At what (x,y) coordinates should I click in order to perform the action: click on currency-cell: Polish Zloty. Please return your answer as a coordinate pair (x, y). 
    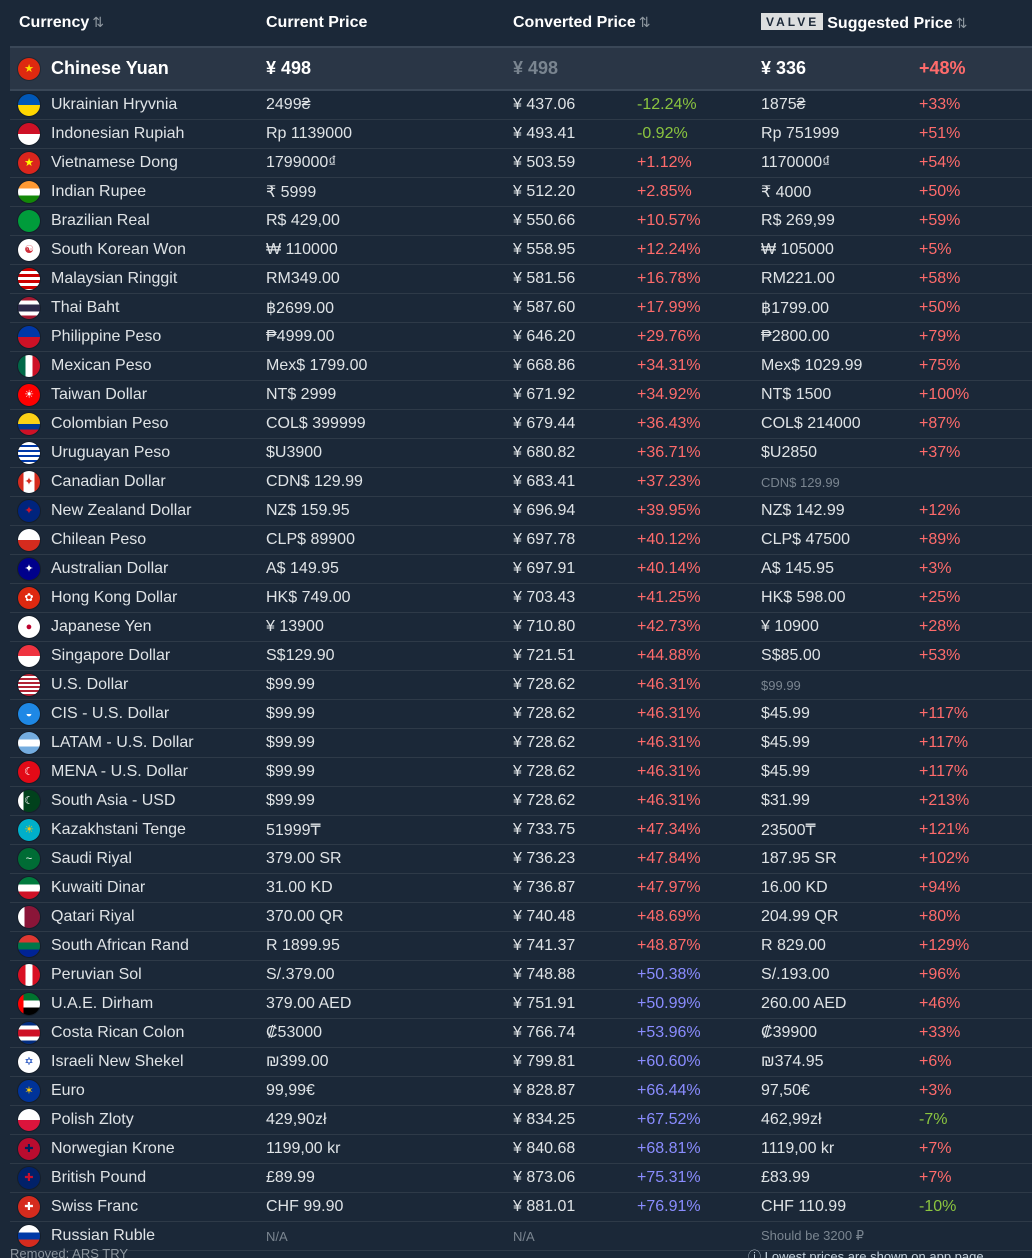
    Looking at the image, I should click on (133, 1120).